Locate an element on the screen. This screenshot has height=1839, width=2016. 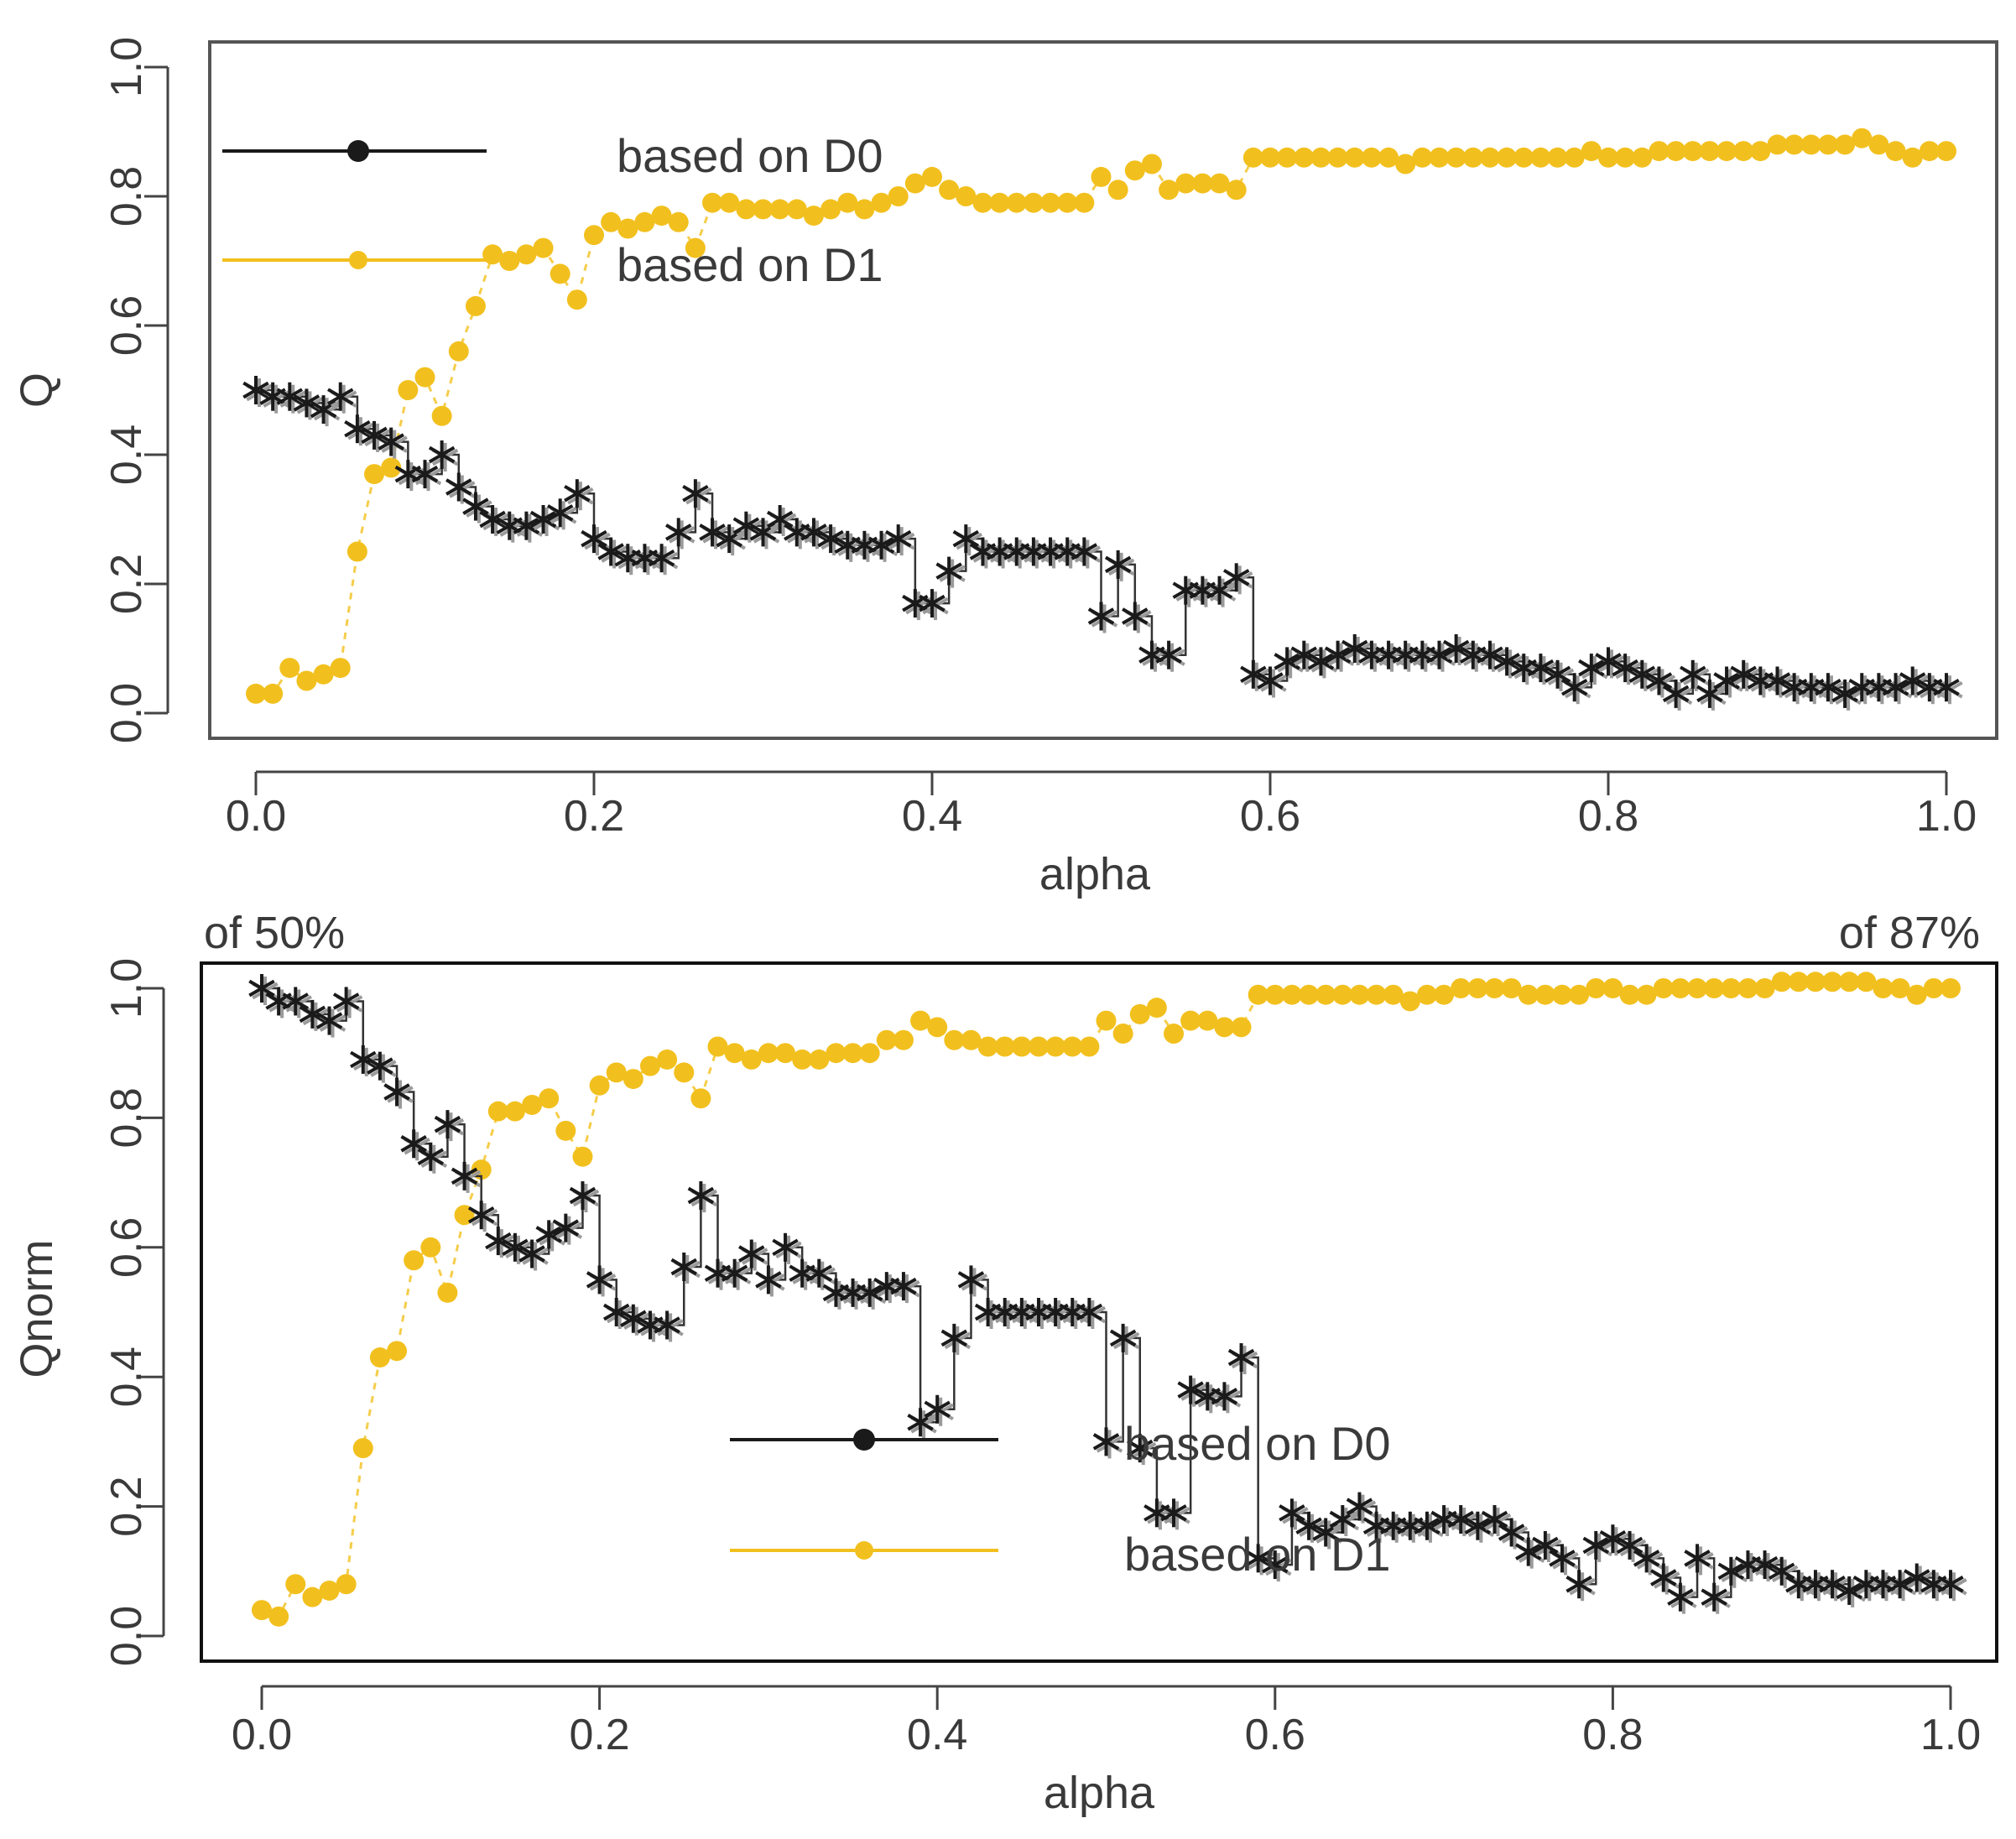
x-tick-label: 0.2 is located at coordinates (594, 816).